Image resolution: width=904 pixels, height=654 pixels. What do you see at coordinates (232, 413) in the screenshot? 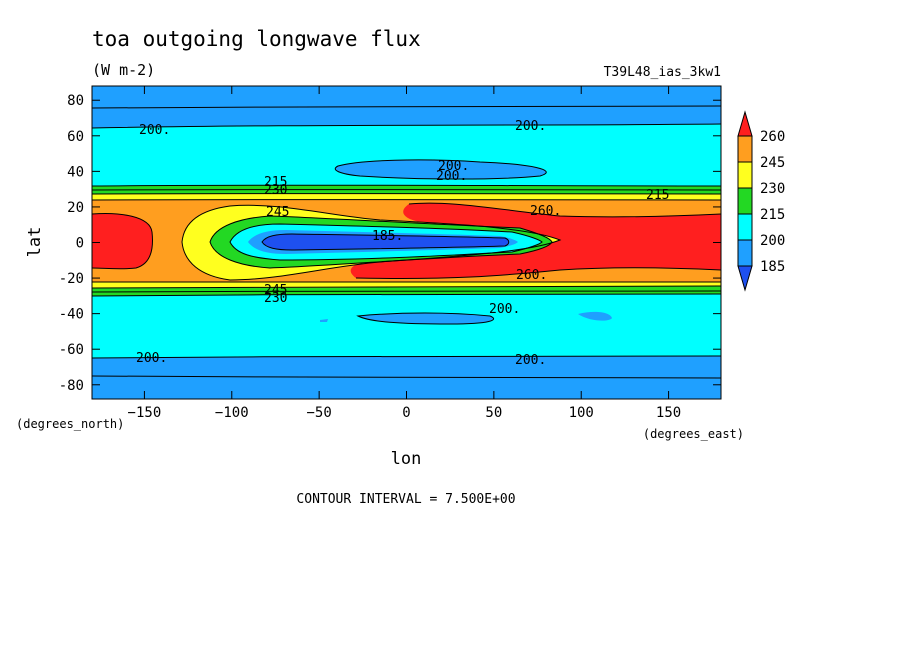
I see `x-tick-label: −100` at bounding box center [232, 413].